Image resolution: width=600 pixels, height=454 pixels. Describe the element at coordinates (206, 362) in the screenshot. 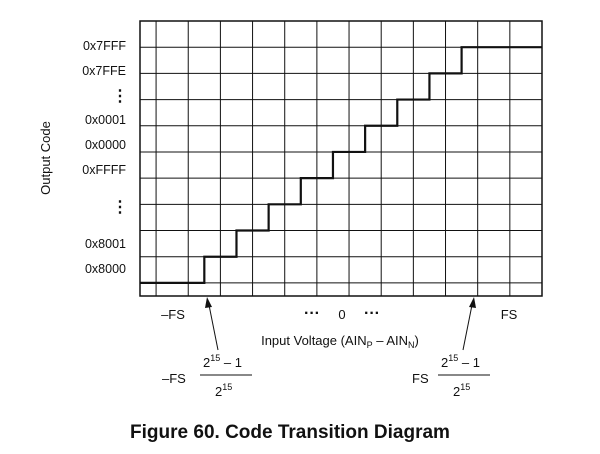

I see `neg-num-base: 2` at that location.